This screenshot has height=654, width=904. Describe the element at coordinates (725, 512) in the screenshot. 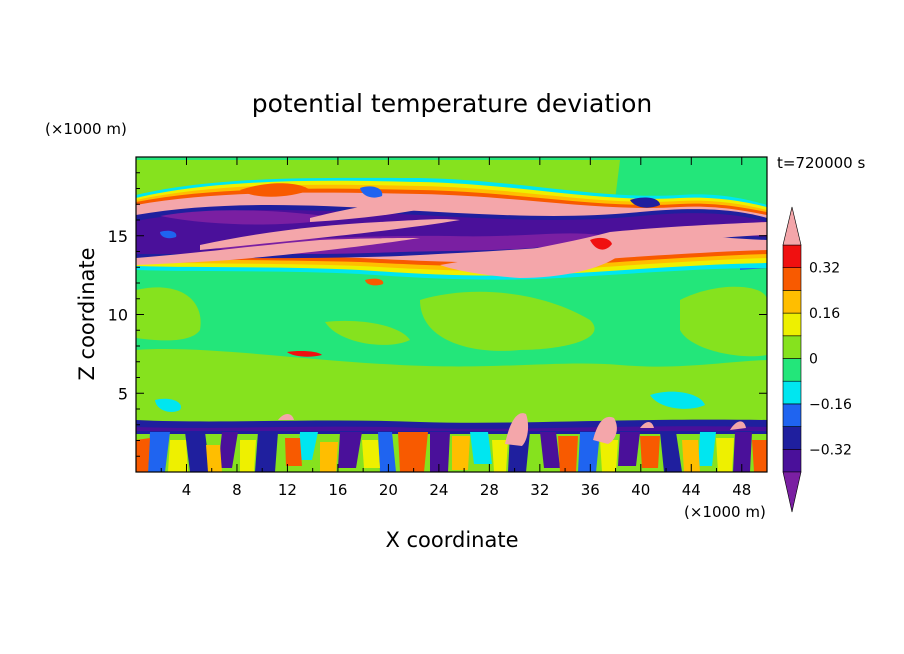

I see `x-unit-label: (×1000 m)` at that location.